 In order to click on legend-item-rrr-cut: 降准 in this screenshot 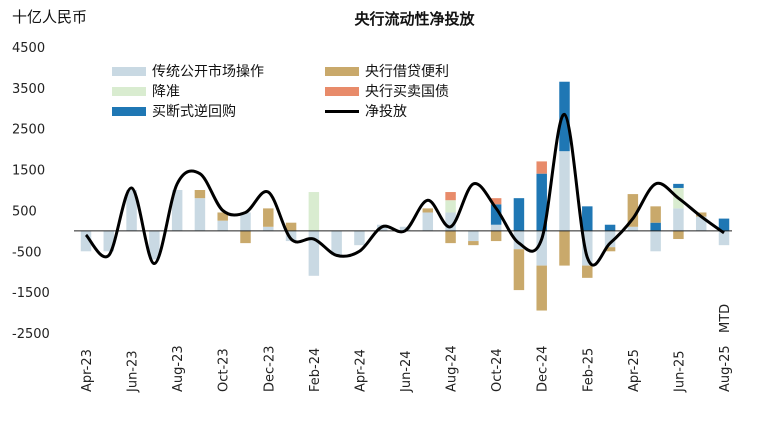, I will do `click(146, 91)`.